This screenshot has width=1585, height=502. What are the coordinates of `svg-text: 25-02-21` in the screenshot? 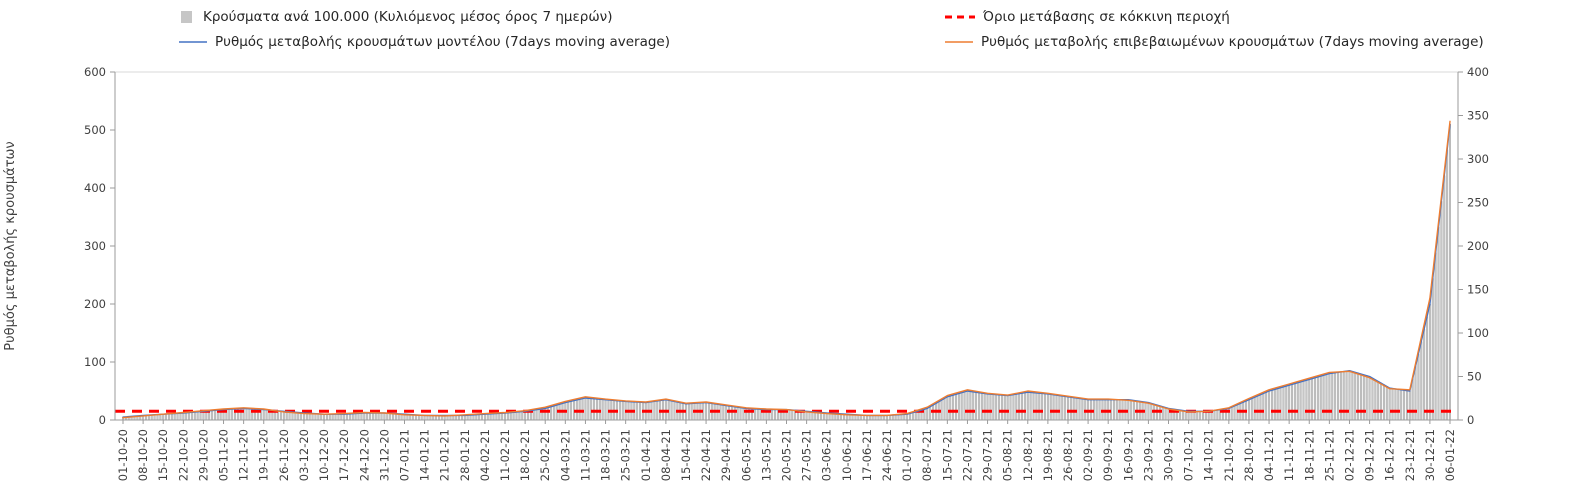 It's located at (545, 455).